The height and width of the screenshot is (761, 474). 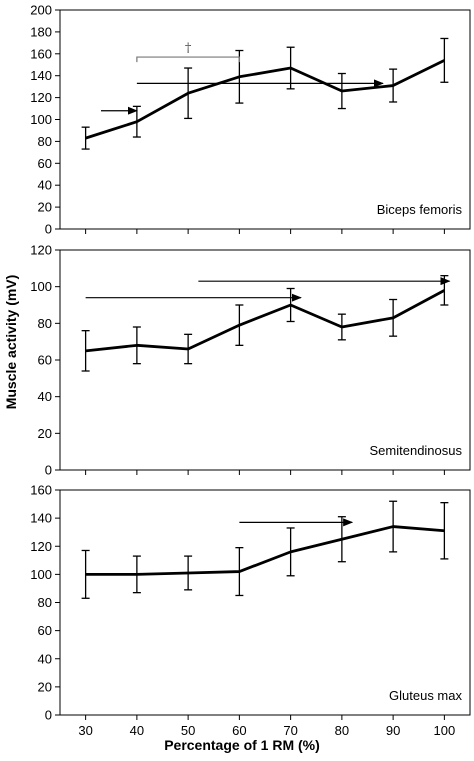 I want to click on x-tick-label: 50, so click(x=188, y=730).